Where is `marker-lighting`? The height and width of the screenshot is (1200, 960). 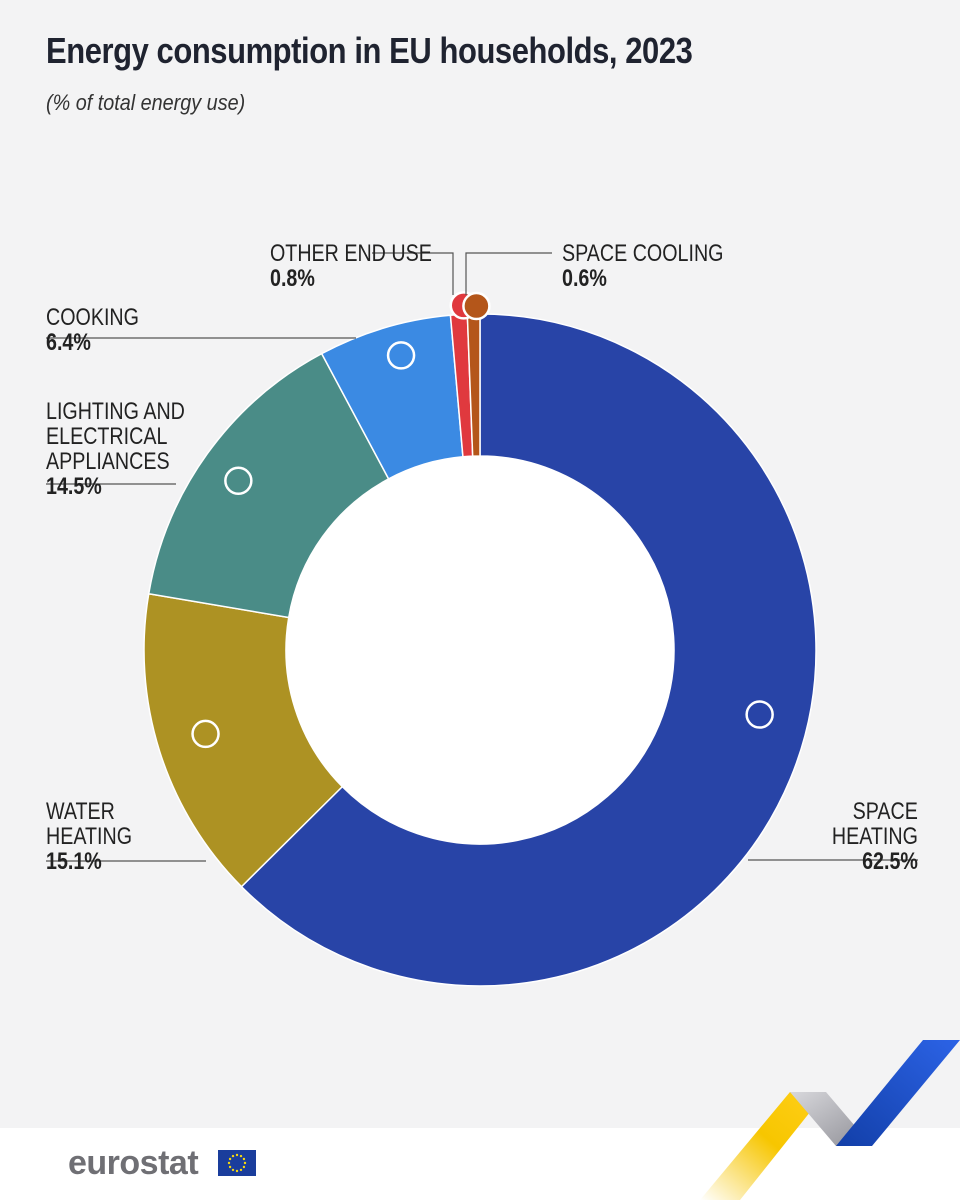 marker-lighting is located at coordinates (238, 481).